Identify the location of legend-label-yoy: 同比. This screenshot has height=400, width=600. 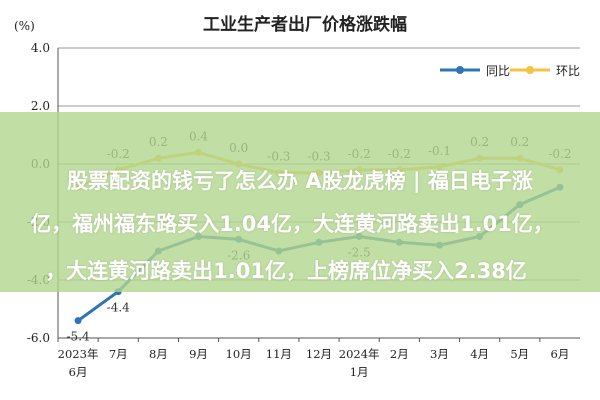
(498, 71).